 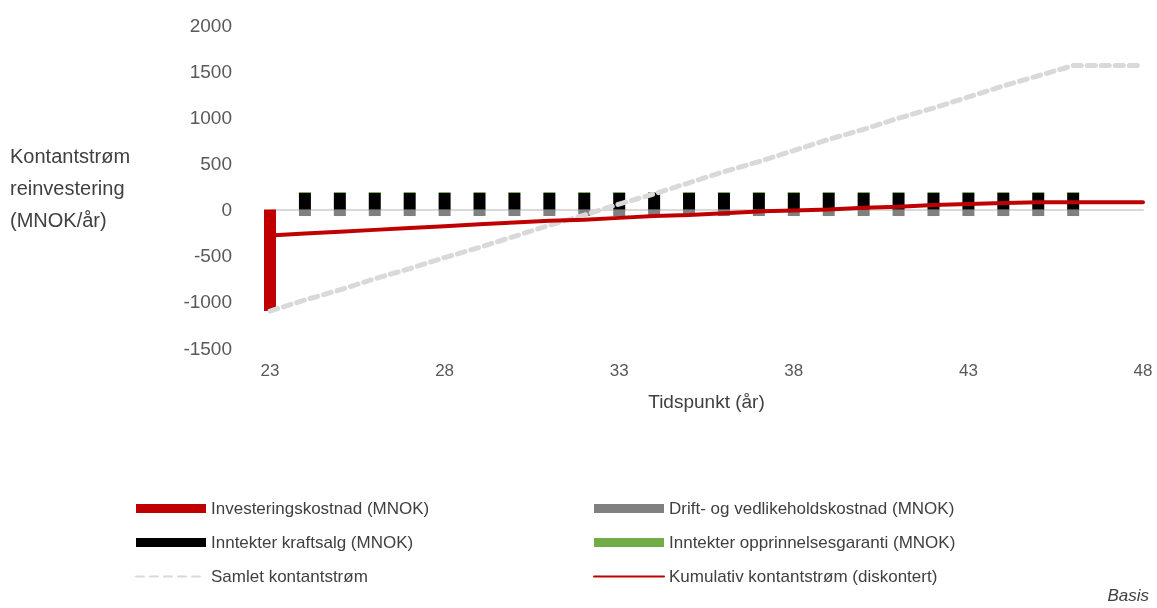 What do you see at coordinates (794, 370) in the screenshot?
I see `x-tick-label: 38` at bounding box center [794, 370].